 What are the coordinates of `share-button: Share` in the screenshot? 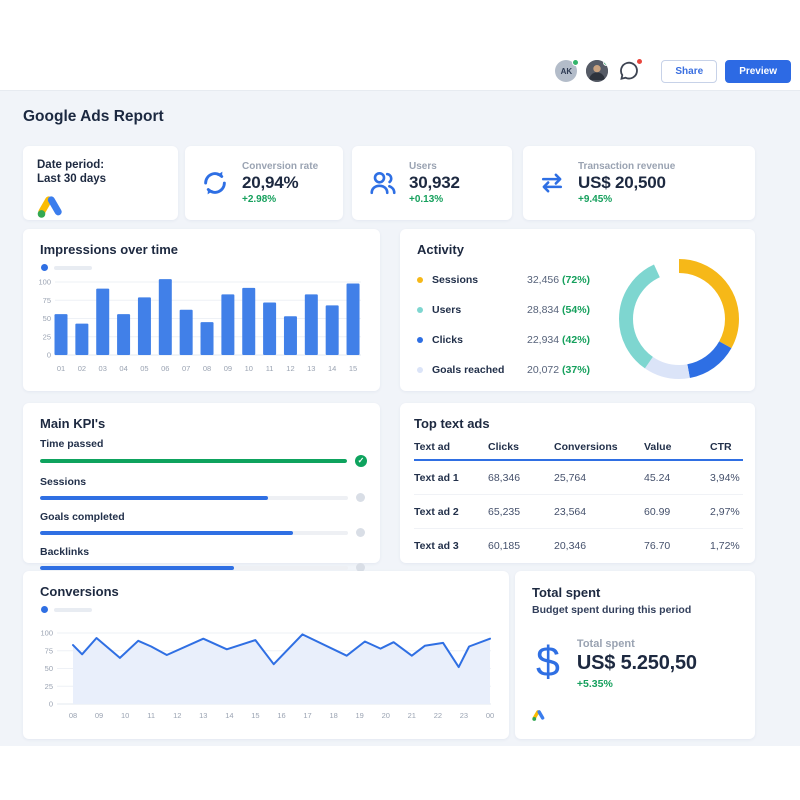 It's located at (689, 71).